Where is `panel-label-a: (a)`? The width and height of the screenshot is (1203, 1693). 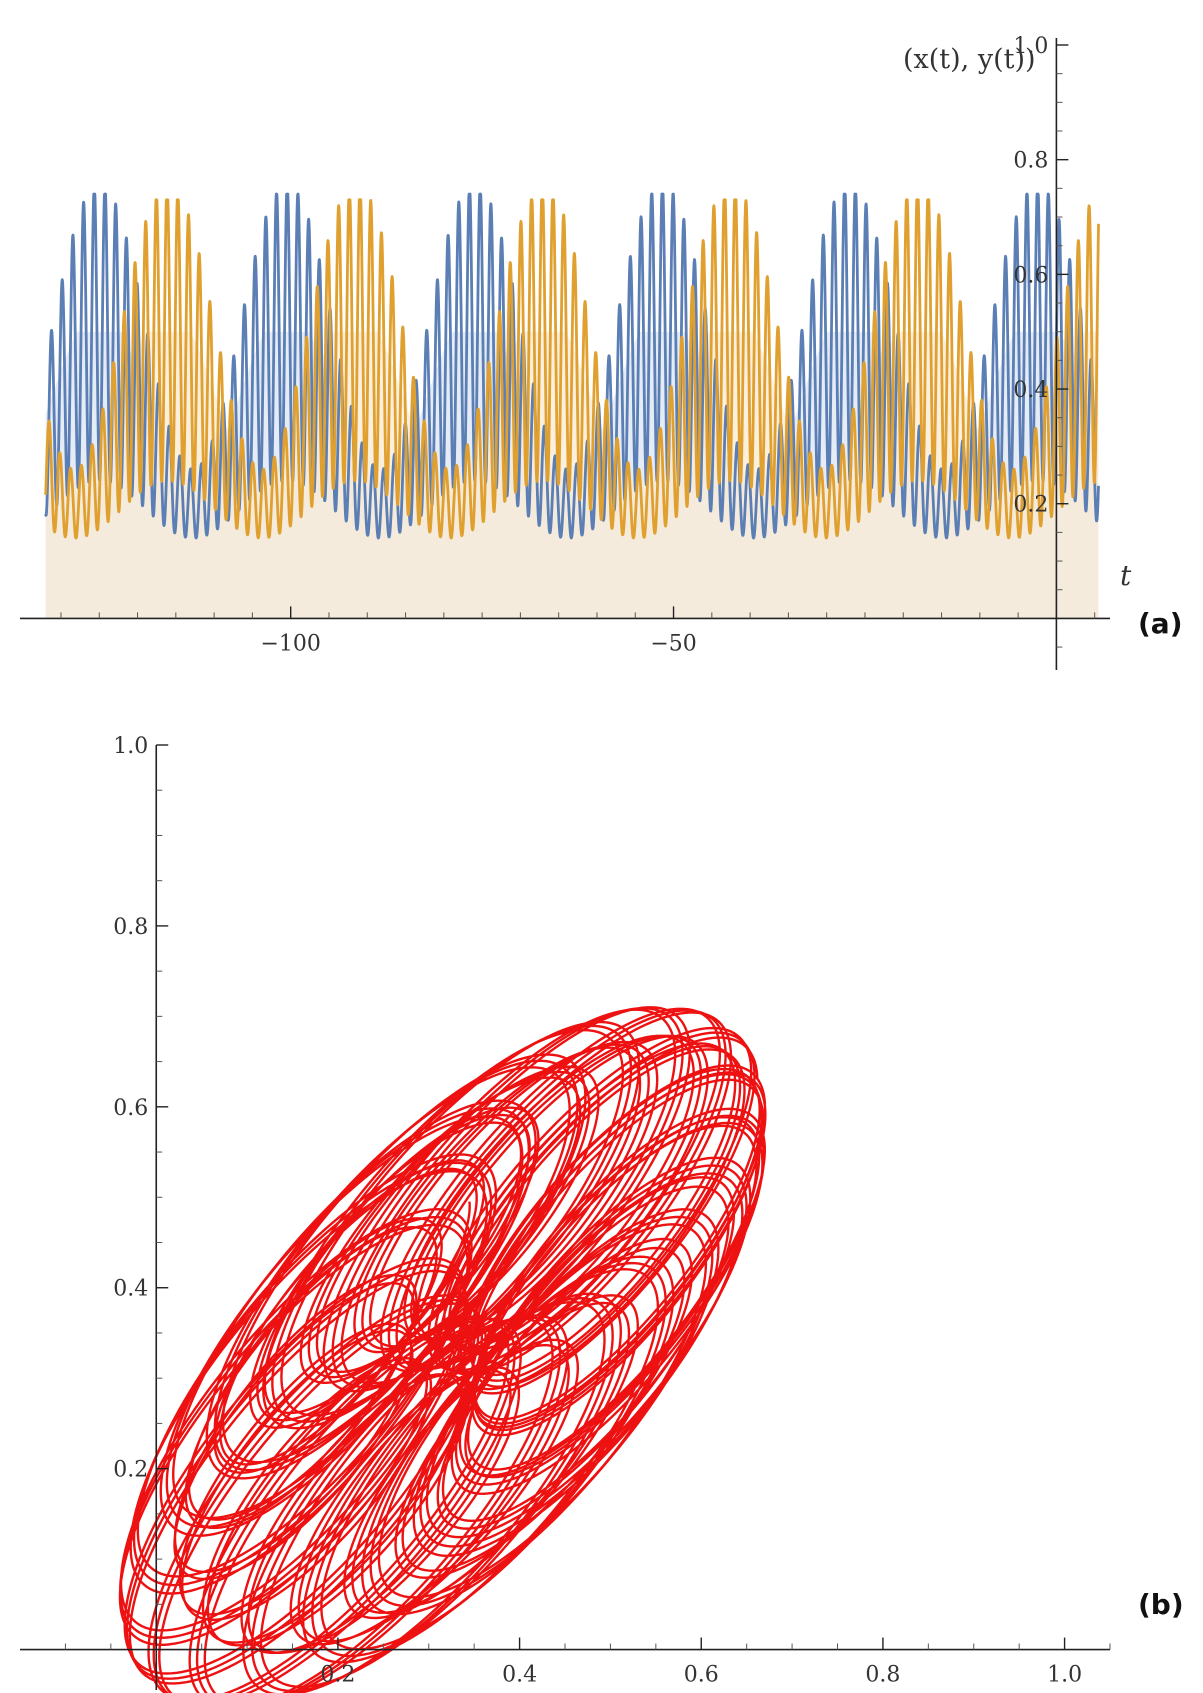 panel-label-a: (a) is located at coordinates (1160, 623).